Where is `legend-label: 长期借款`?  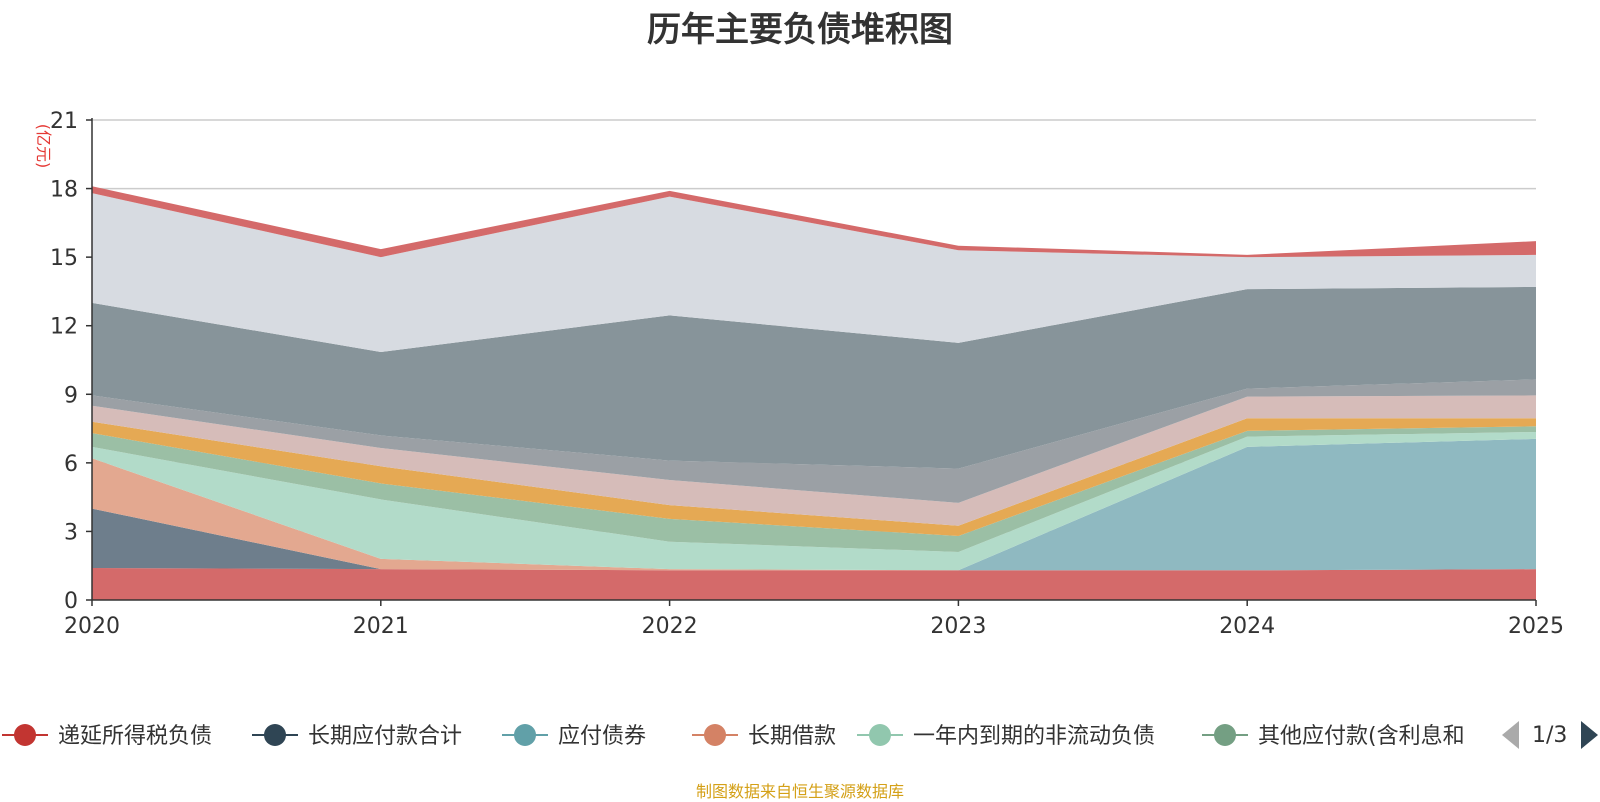
legend-label: 长期借款 is located at coordinates (792, 736).